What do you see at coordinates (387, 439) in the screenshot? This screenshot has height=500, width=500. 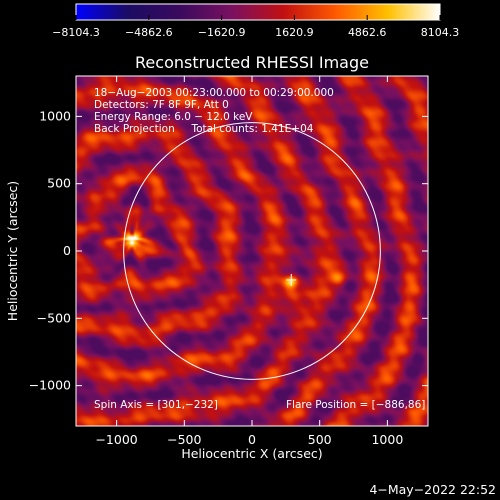 I see `x-tick-label: 1000` at bounding box center [387, 439].